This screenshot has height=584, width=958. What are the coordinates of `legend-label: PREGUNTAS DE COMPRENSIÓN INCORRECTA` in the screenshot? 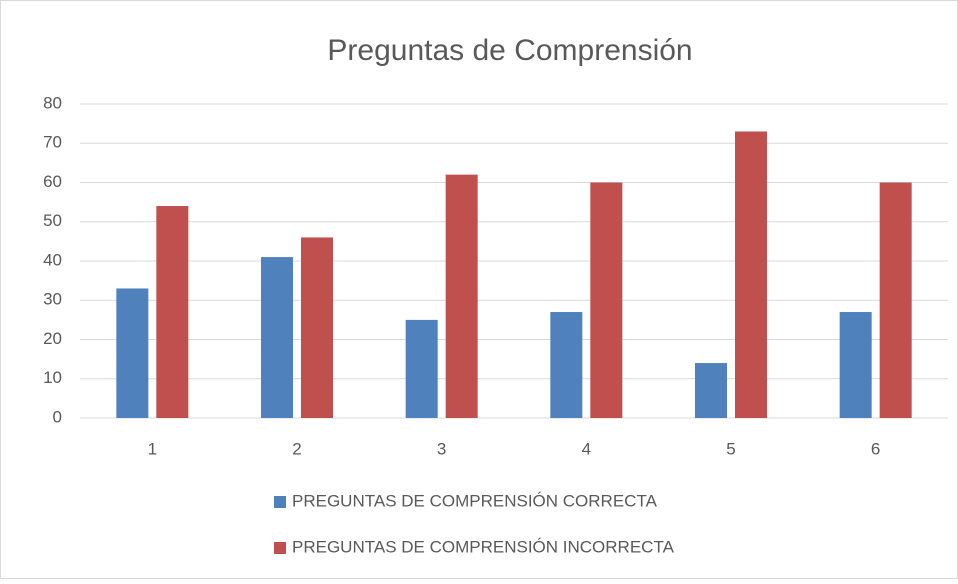 It's located at (483, 546).